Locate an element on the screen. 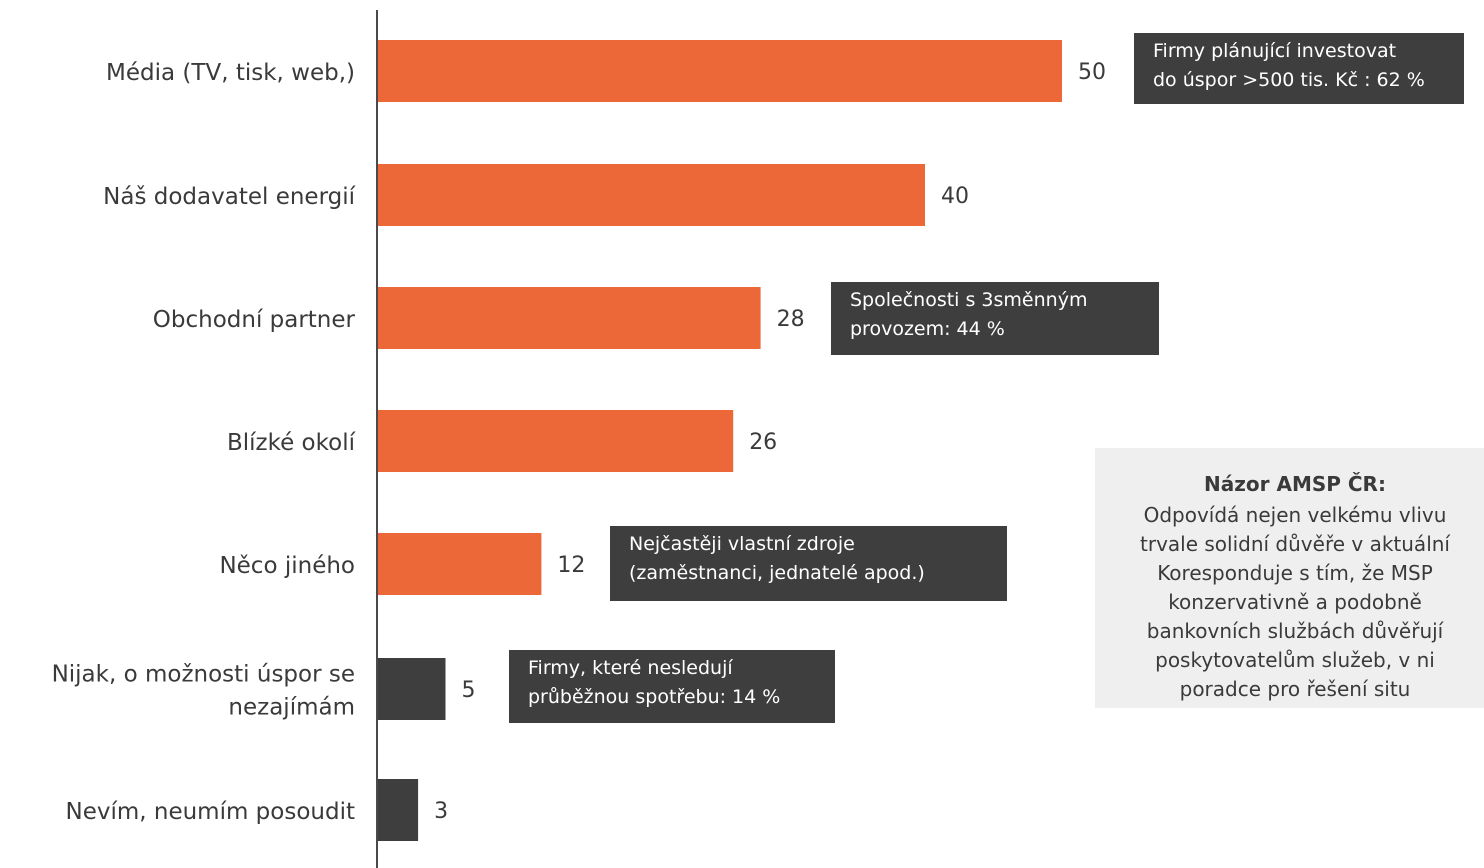 The image size is (1484, 868). data-label: 26 is located at coordinates (763, 442).